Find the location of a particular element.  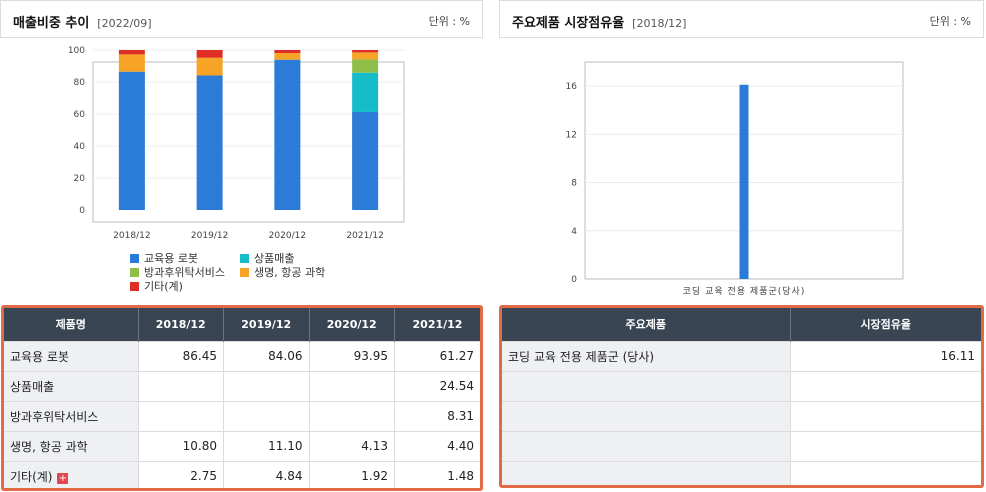

col-header-main-product: 주요제품 is located at coordinates (646, 324).